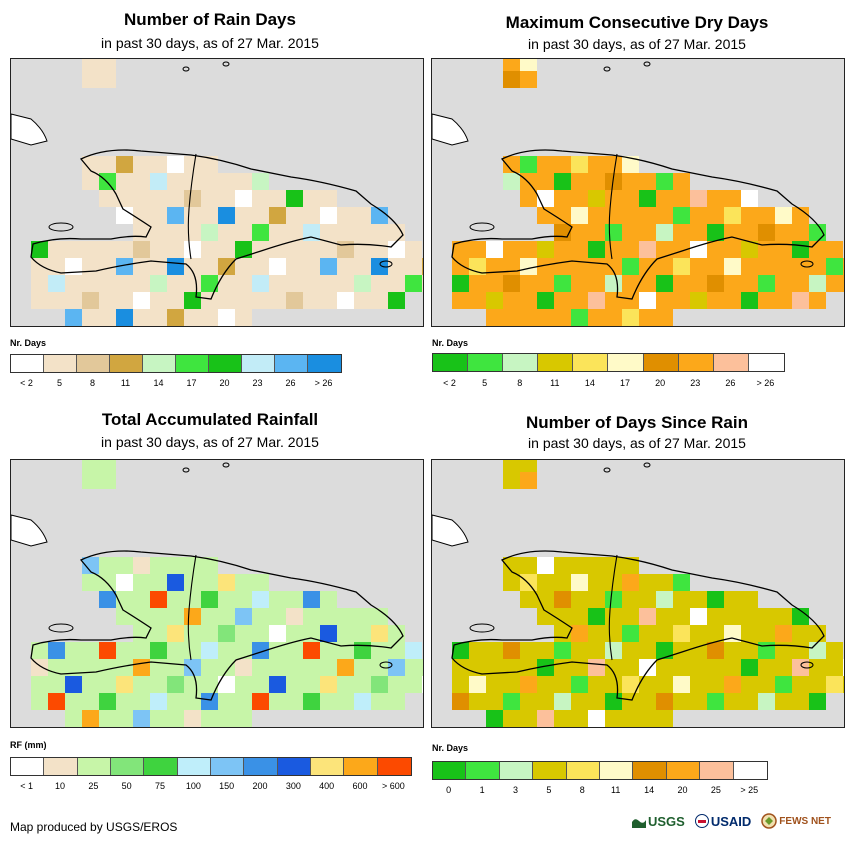 This screenshot has height=845, width=854. What do you see at coordinates (607, 384) in the screenshot?
I see `legend-labels: < 2 5 8 11 14 17 20 23 26 > 26` at bounding box center [607, 384].